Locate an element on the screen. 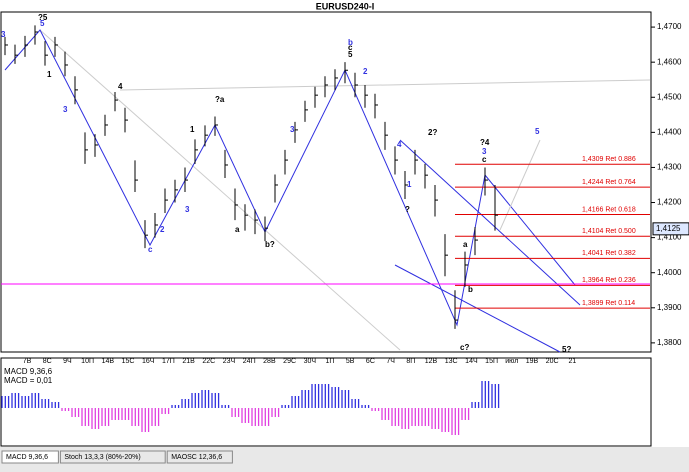  current-price-box is located at coordinates (670, 229).